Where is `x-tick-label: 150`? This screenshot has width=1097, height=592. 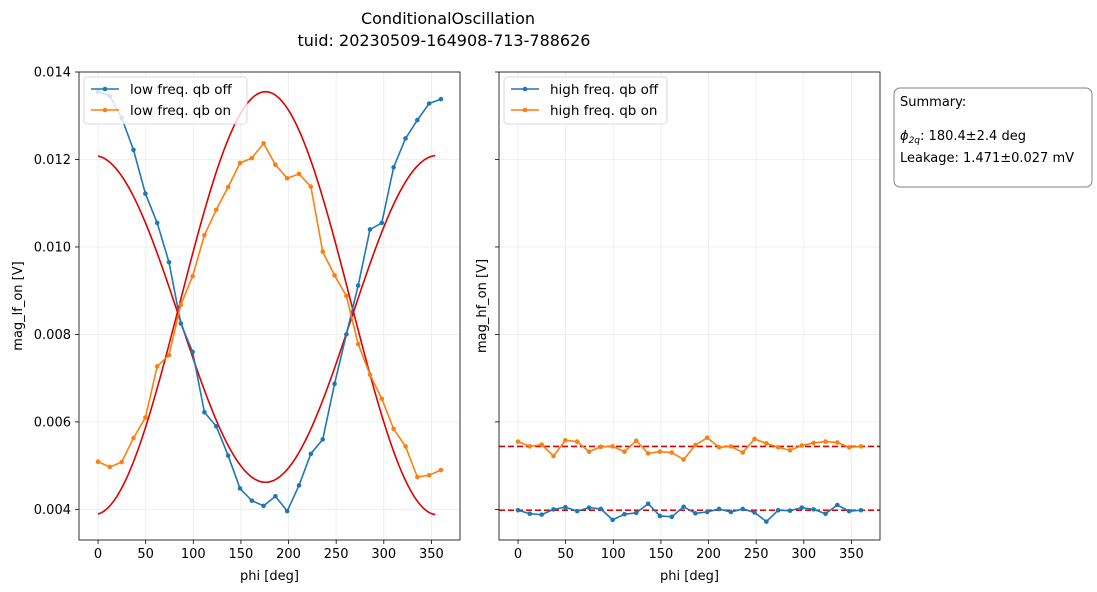
x-tick-label: 150 is located at coordinates (661, 554).